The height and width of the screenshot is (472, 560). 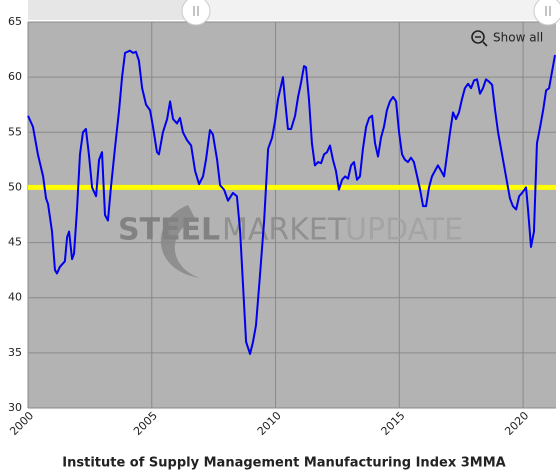 I want to click on x-tick-label: 2015, so click(x=393, y=423).